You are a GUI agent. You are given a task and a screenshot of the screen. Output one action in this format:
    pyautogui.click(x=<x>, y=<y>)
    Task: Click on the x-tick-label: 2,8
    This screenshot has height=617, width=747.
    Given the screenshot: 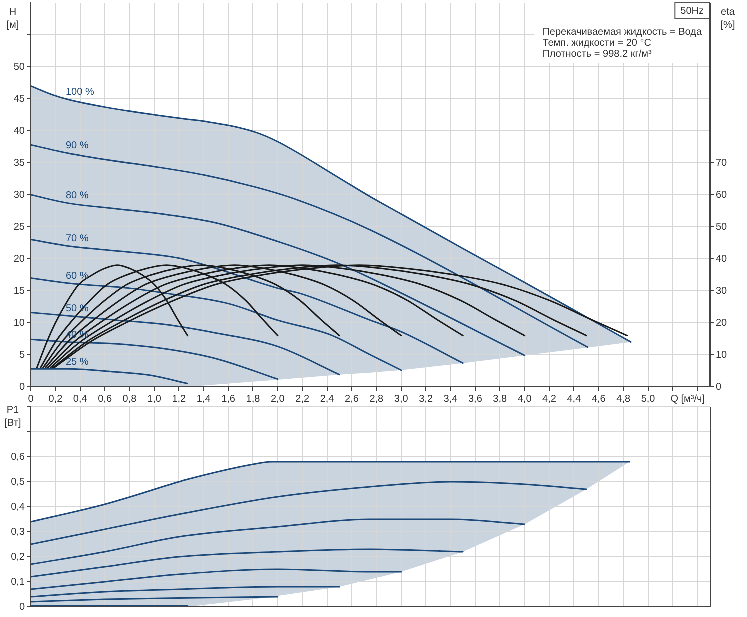 What is the action you would take?
    pyautogui.click(x=377, y=399)
    